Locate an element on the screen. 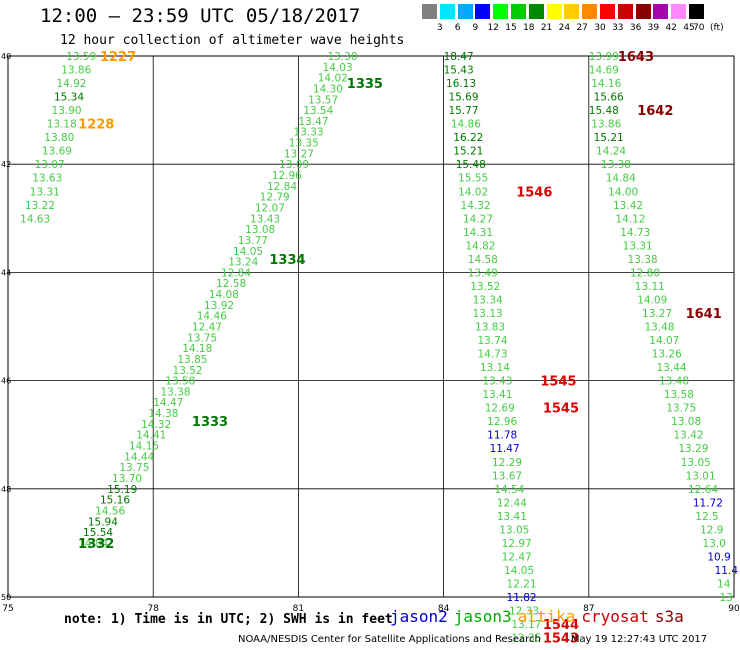 The width and height of the screenshot is (740, 650). swh-value: 14.69 is located at coordinates (604, 71).